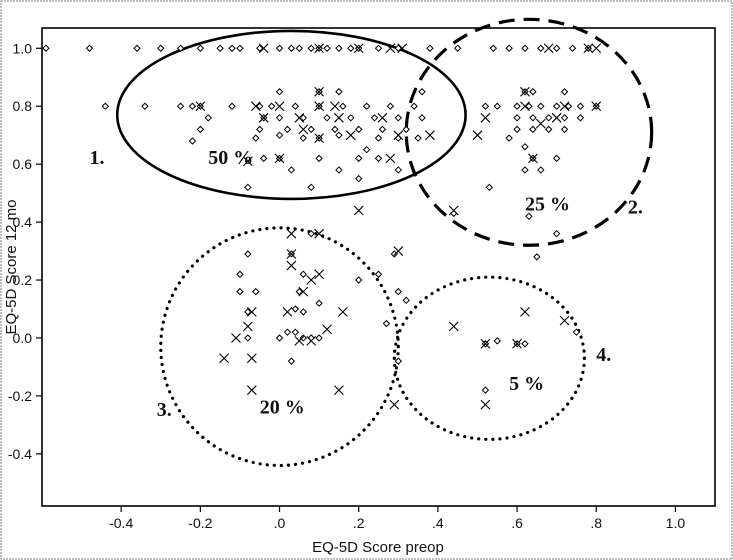  Describe the element at coordinates (23, 280) in the screenshot. I see `y-tick-label: 0.2` at that location.